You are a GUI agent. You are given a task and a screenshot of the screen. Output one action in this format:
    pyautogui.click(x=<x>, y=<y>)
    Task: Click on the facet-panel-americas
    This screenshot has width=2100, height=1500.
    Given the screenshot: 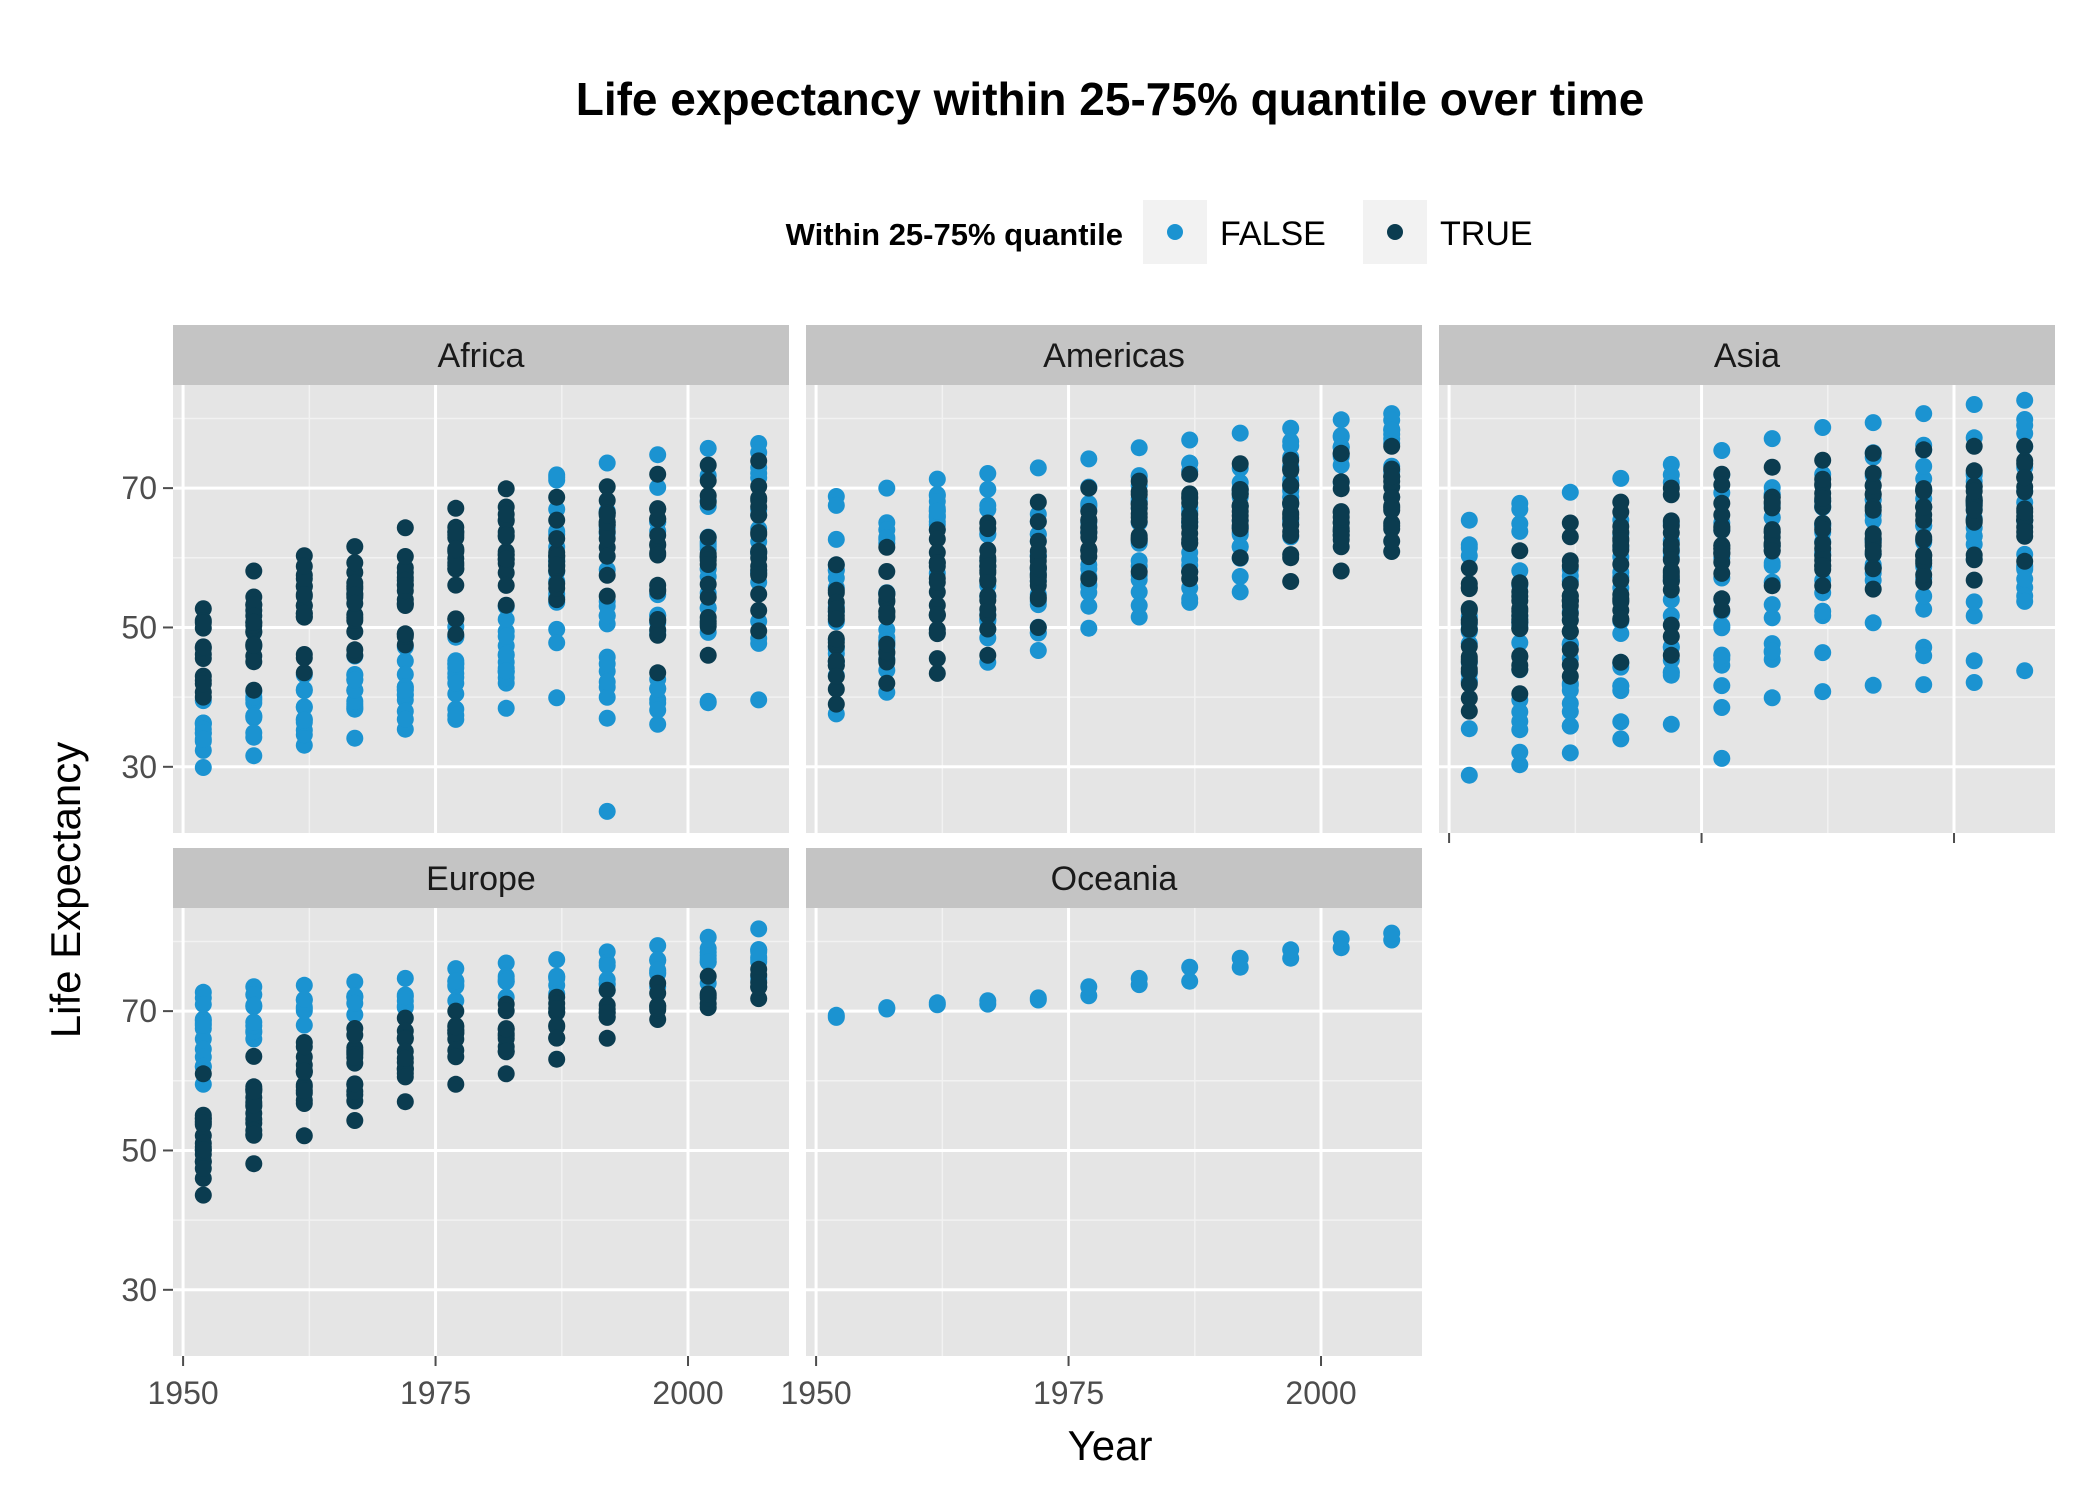 What is the action you would take?
    pyautogui.click(x=1114, y=609)
    